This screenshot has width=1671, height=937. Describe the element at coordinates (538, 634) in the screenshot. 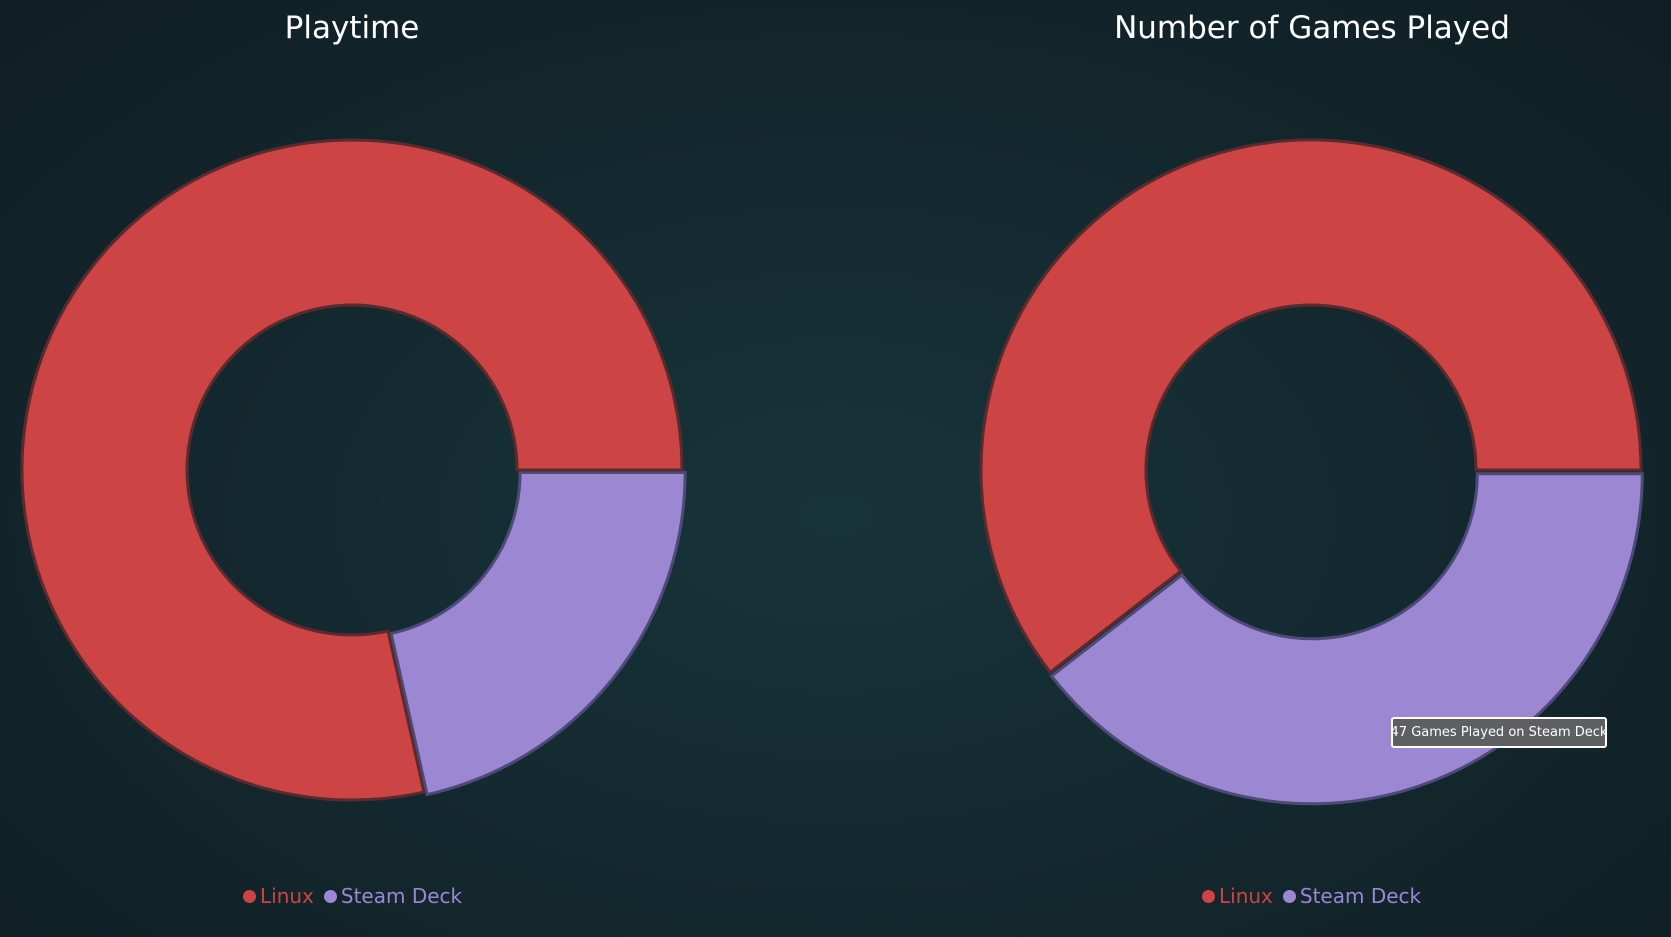

I see `donut-slice-steam-deck` at that location.